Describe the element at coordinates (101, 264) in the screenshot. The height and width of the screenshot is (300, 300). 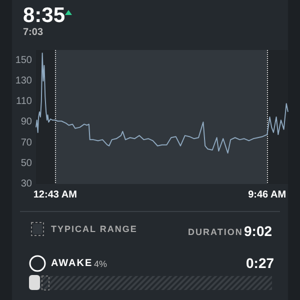
I see `text: 4%` at that location.